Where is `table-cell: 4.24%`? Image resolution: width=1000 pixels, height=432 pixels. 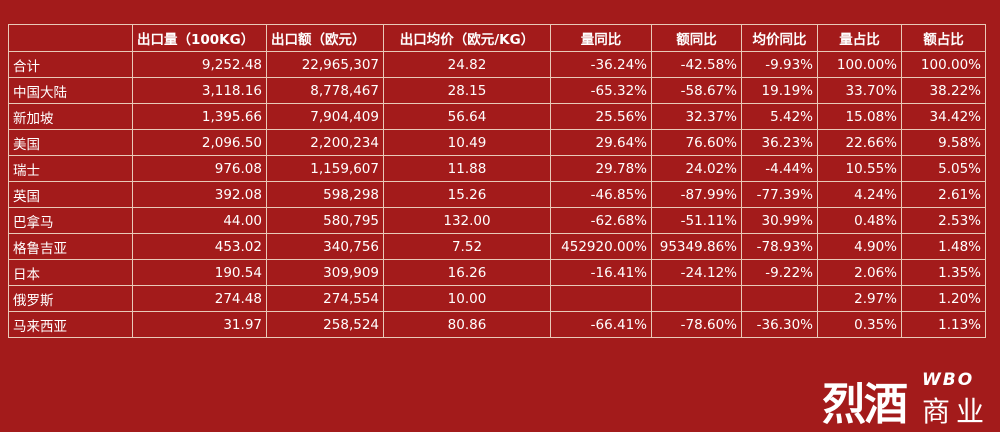
table-cell: 4.24% is located at coordinates (859, 194).